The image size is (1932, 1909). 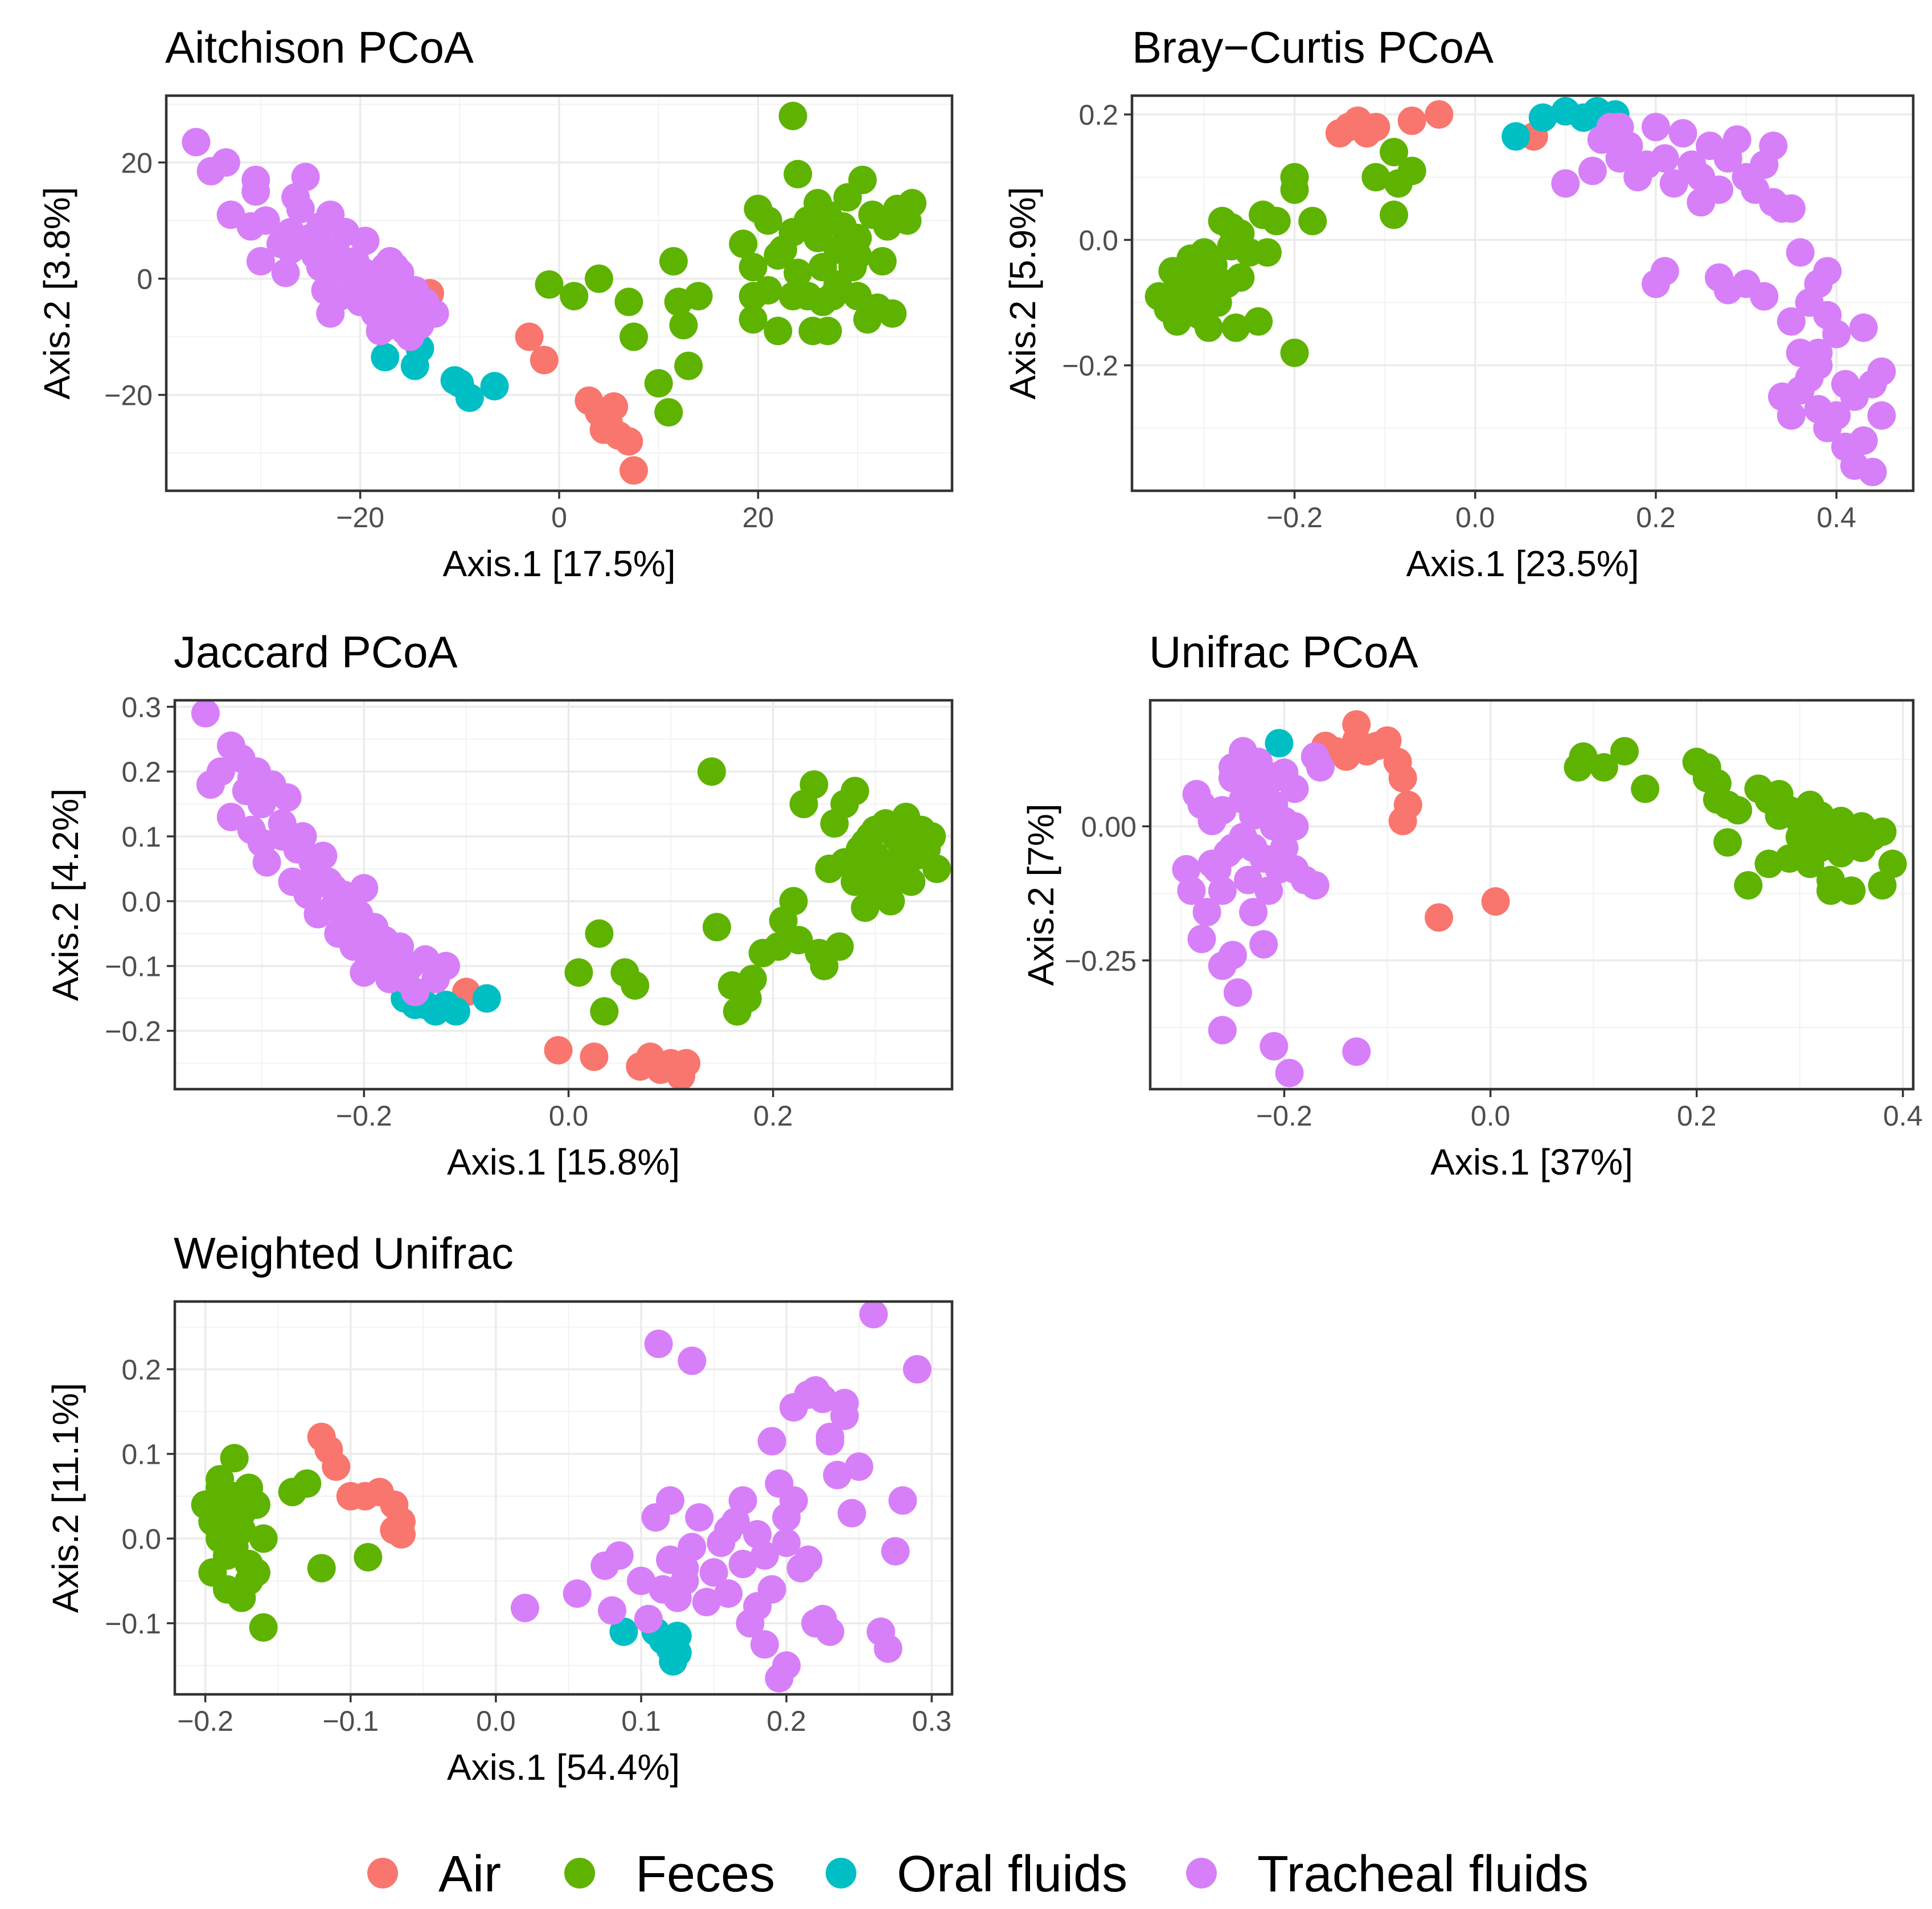 What do you see at coordinates (558, 563) in the screenshot?
I see `x-axis-title: Axis.1 [17.5%]` at bounding box center [558, 563].